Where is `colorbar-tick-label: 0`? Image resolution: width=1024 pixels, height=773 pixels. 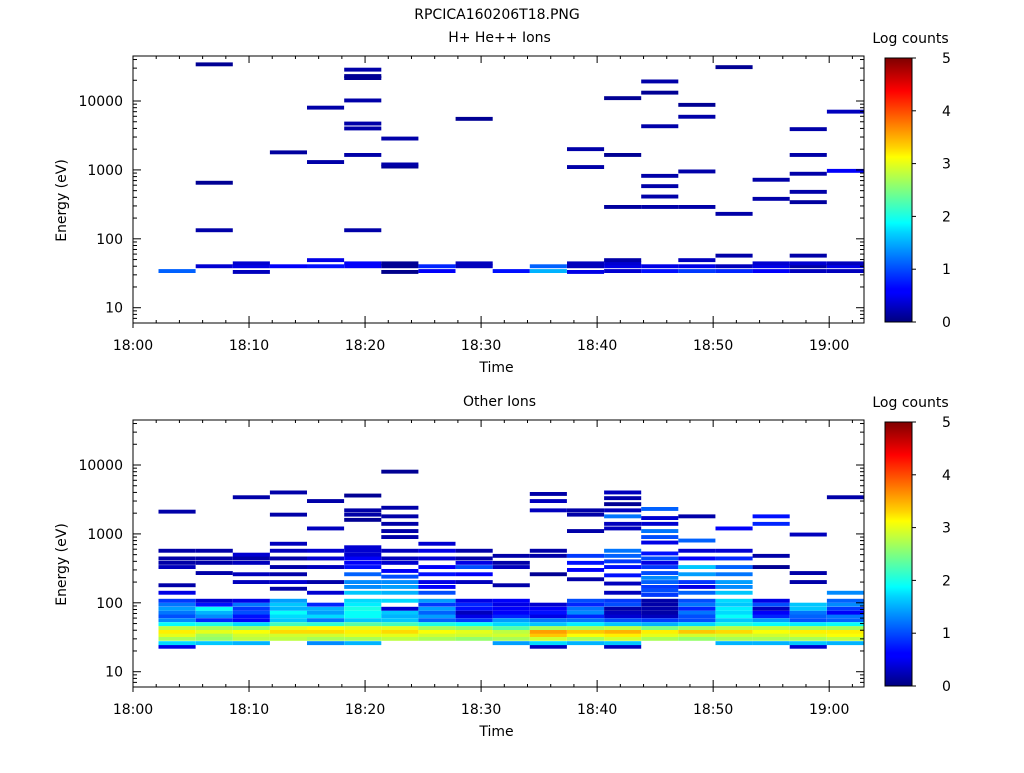
colorbar-tick-label: 0 is located at coordinates (946, 323).